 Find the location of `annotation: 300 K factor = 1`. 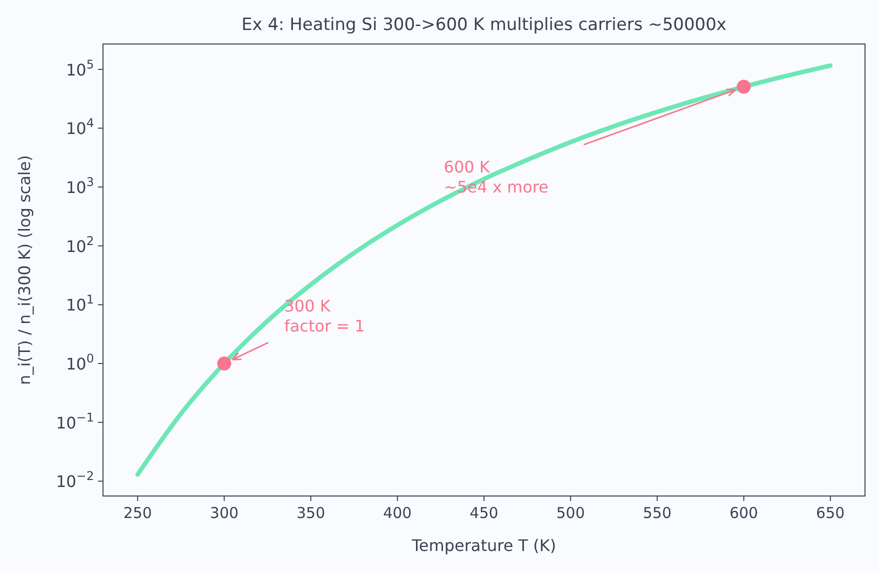

annotation: 300 K factor = 1 is located at coordinates (324, 316).